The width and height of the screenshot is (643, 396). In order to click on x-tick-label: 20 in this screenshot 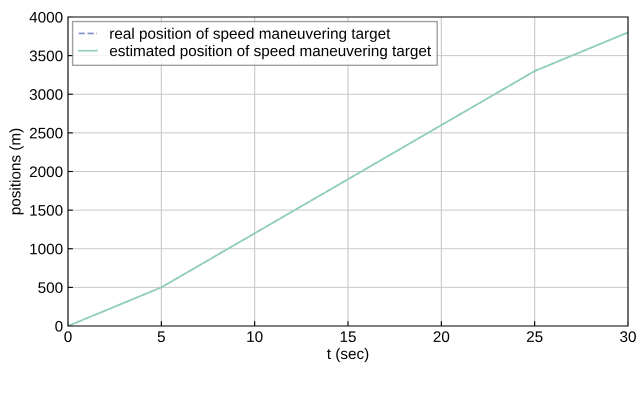, I will do `click(442, 336)`.